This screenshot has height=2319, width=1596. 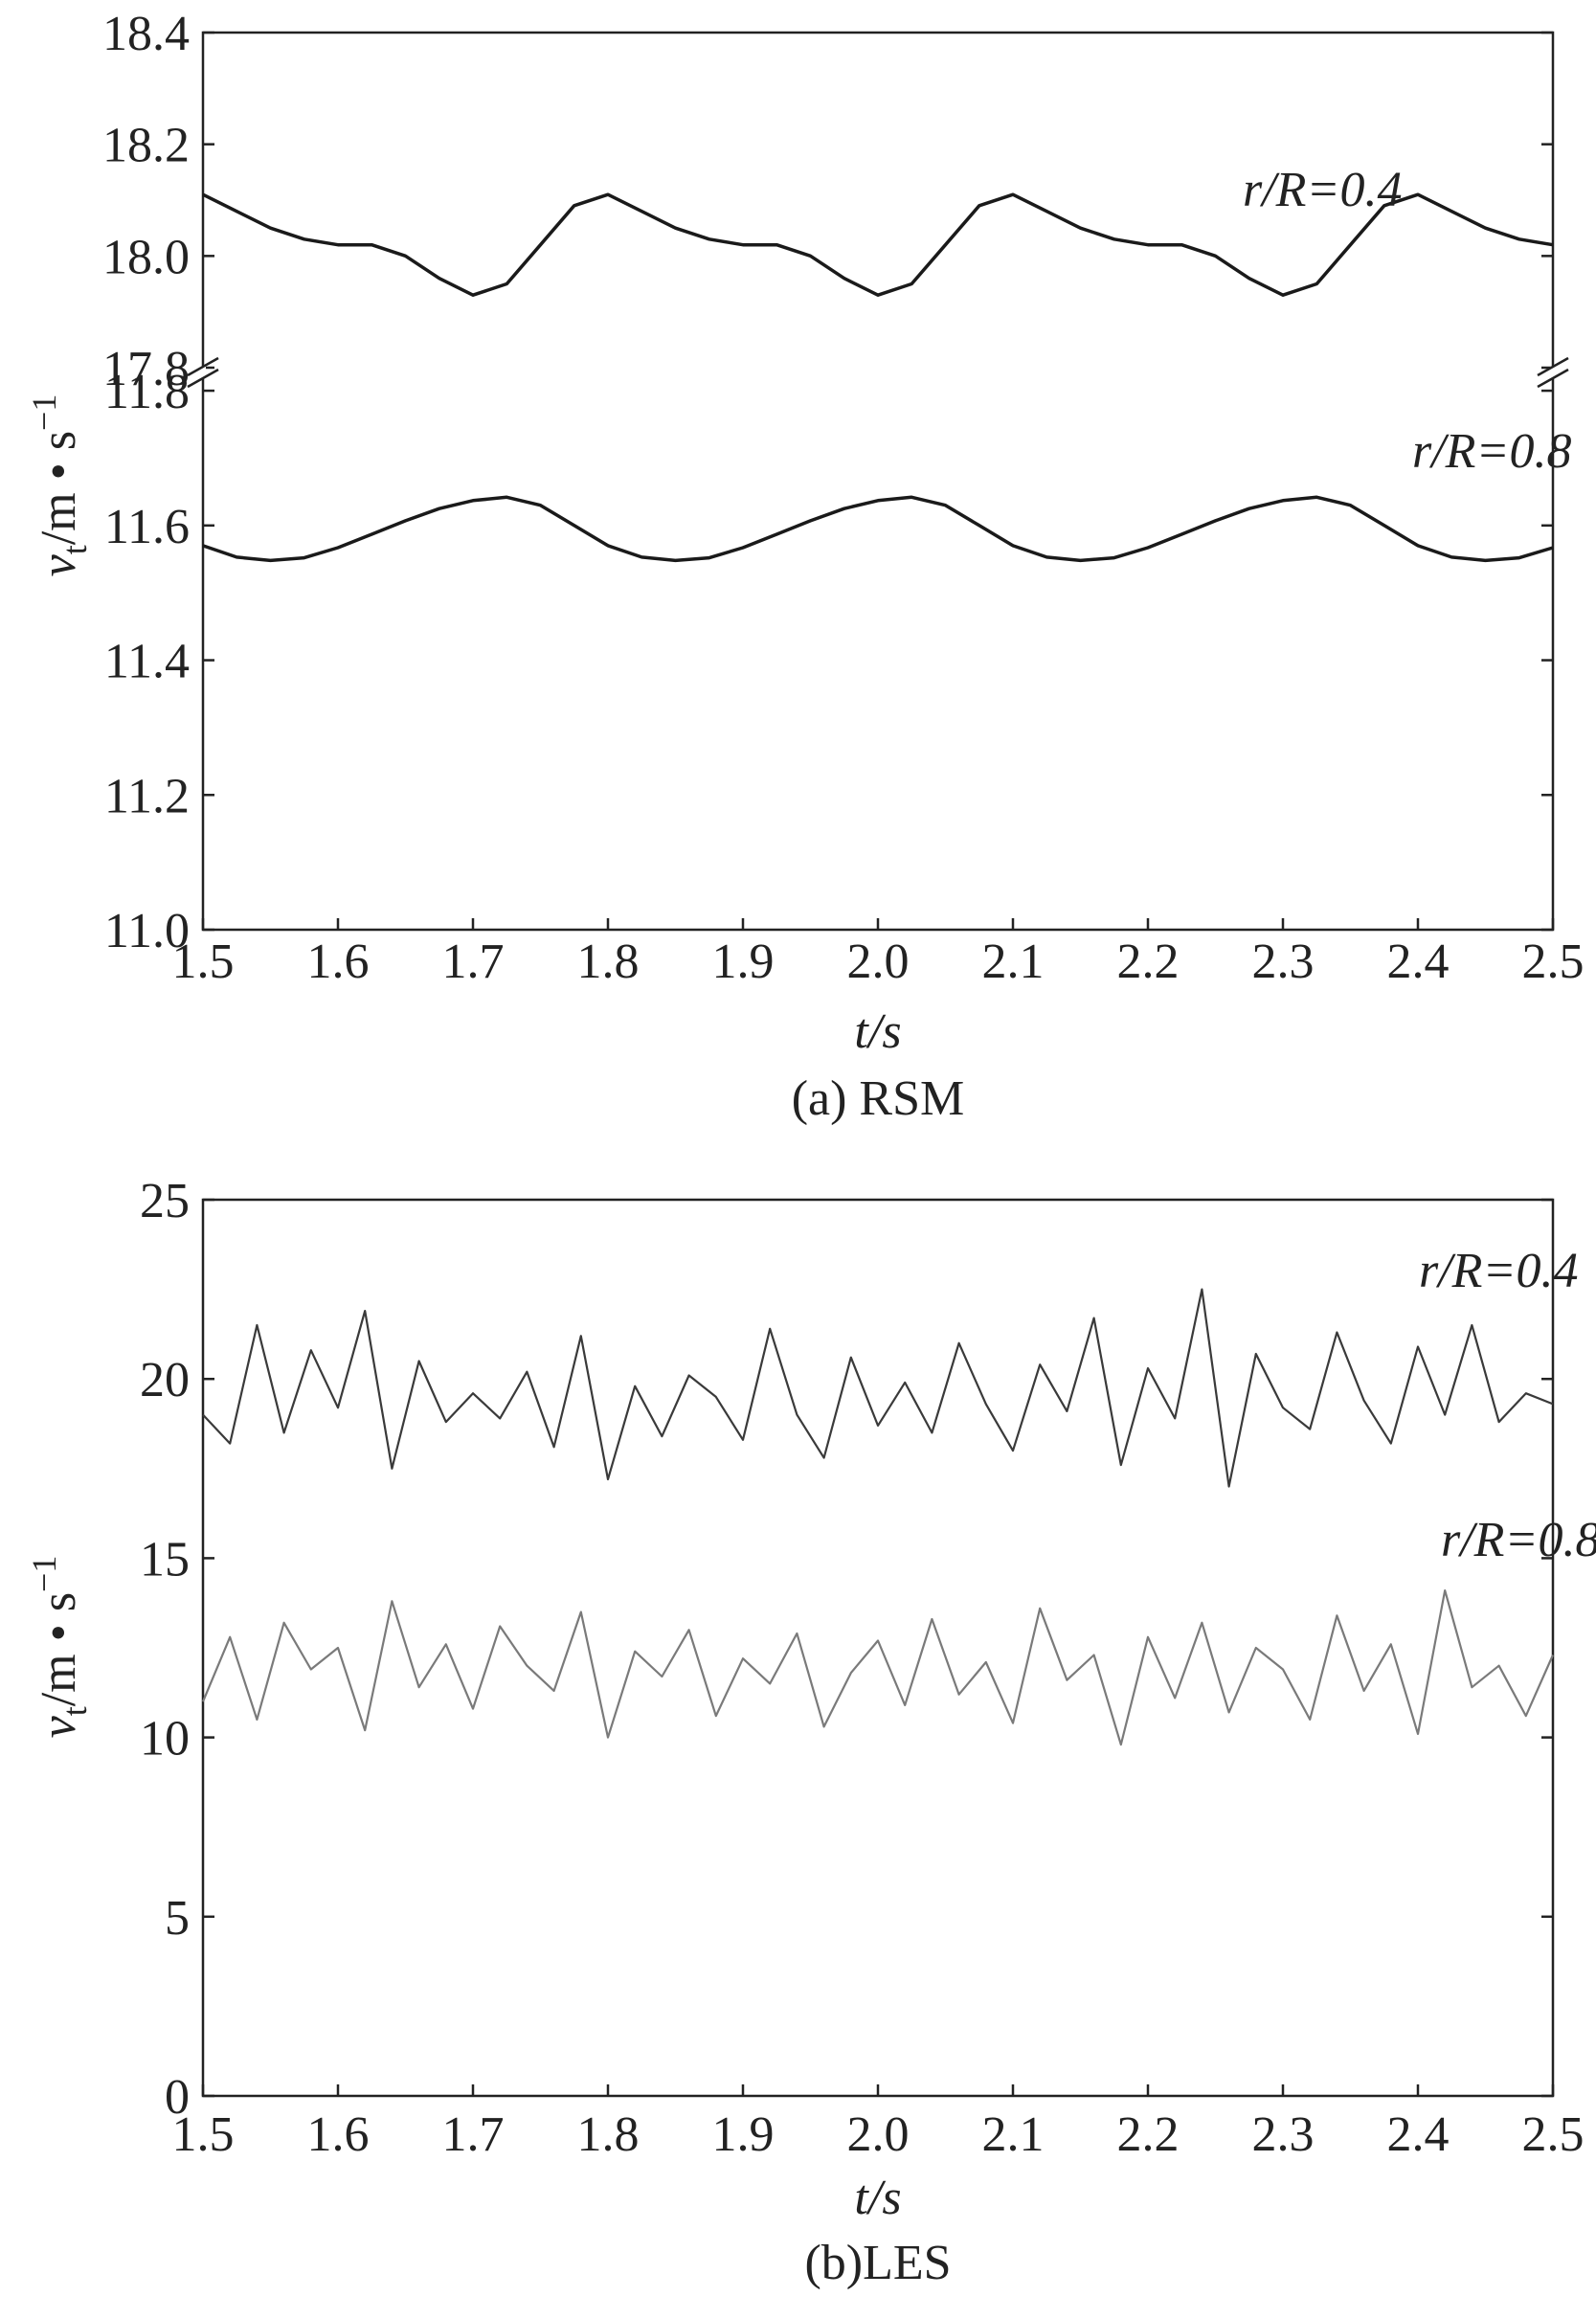 What do you see at coordinates (146, 34) in the screenshot?
I see `y-tick-label: 18.4` at bounding box center [146, 34].